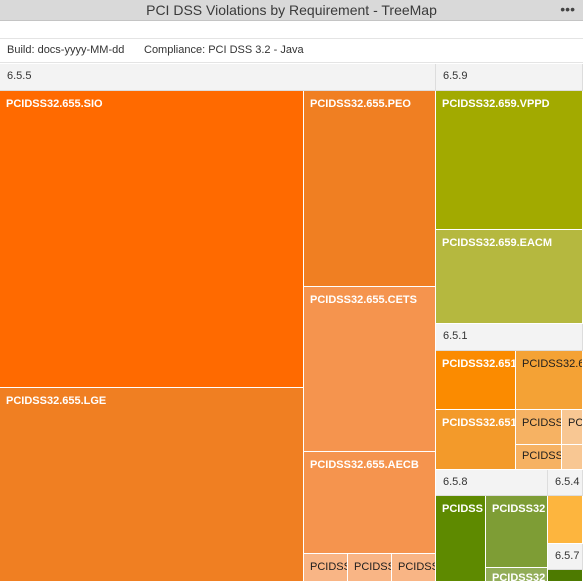 The height and width of the screenshot is (582, 583). I want to click on tile-651-b: PCIDSS32.6, so click(549, 380).